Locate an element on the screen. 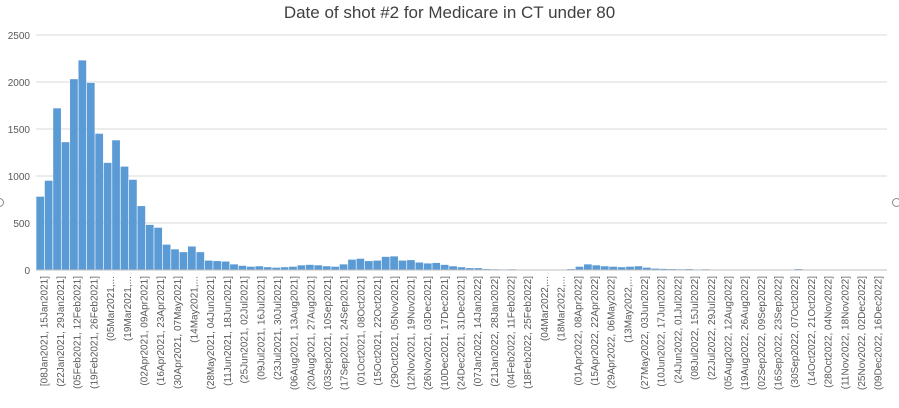  x-tick-label: (09Dec2022, 16Dec2022] is located at coordinates (879, 333).